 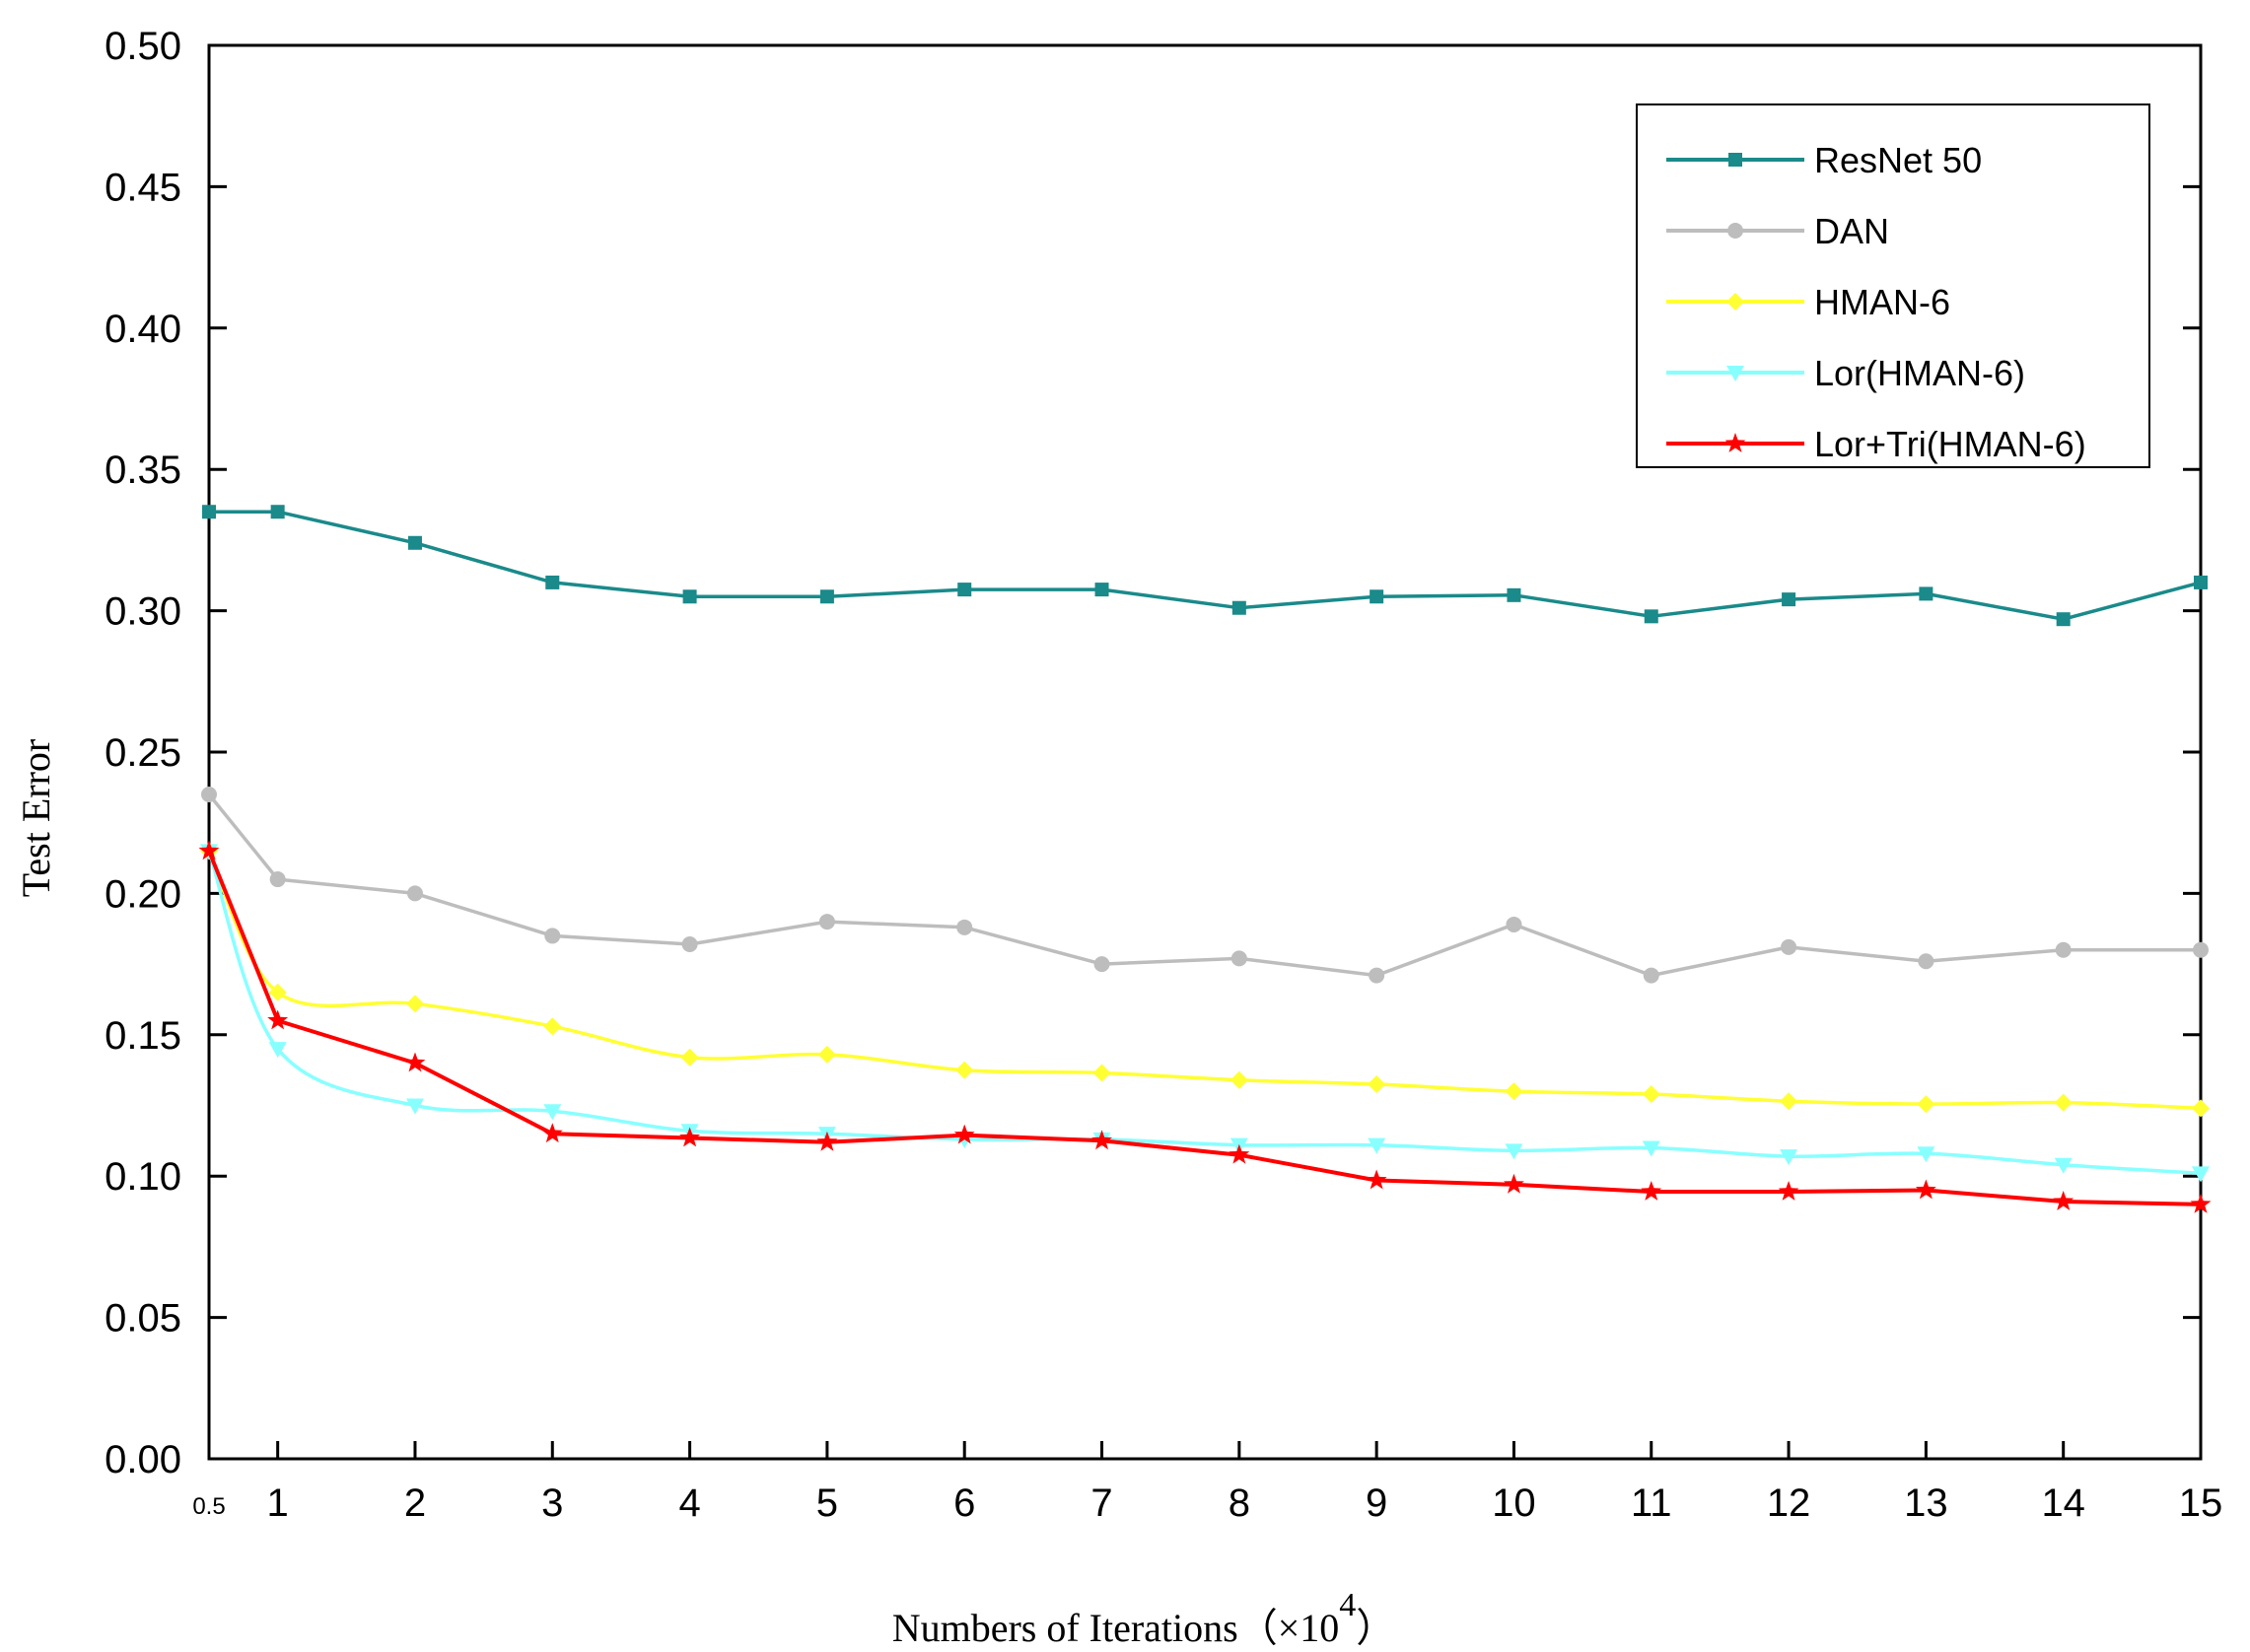 I want to click on y-tick-label: 0.25, so click(x=143, y=753).